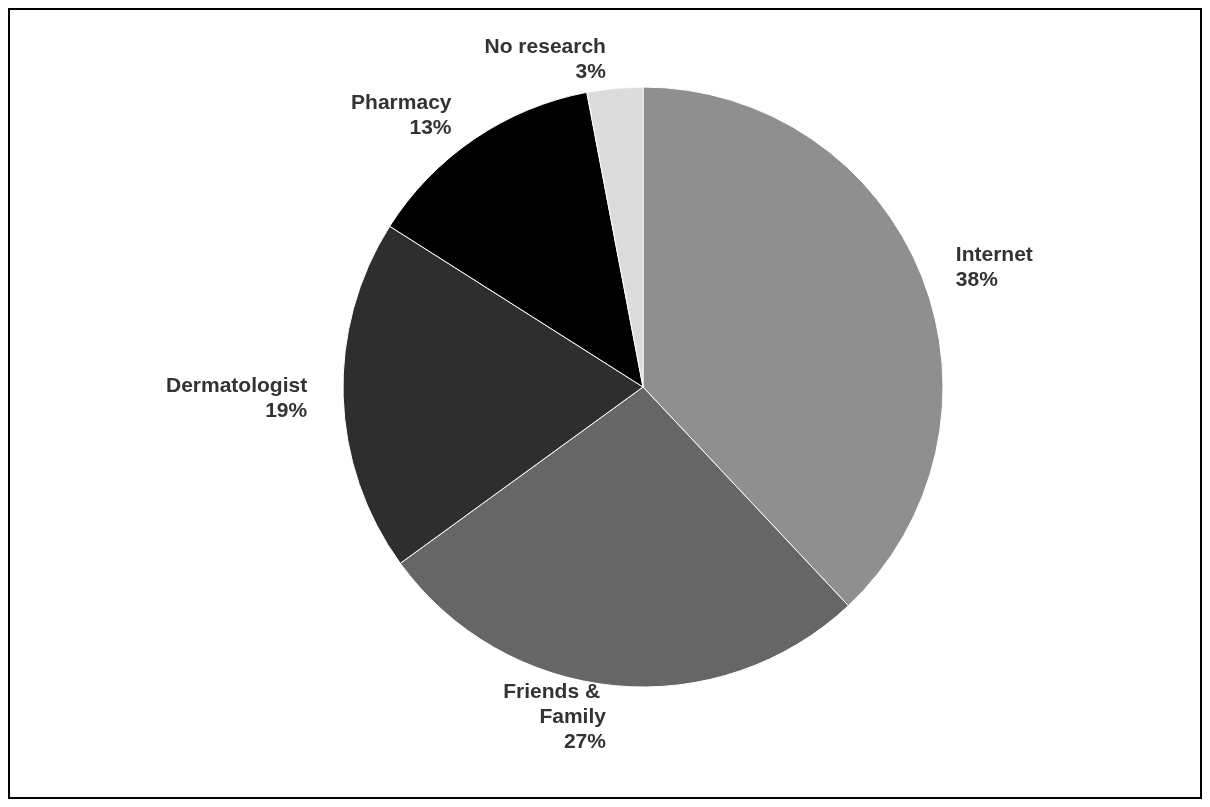  What do you see at coordinates (585, 741) in the screenshot?
I see `data-label: 27%` at bounding box center [585, 741].